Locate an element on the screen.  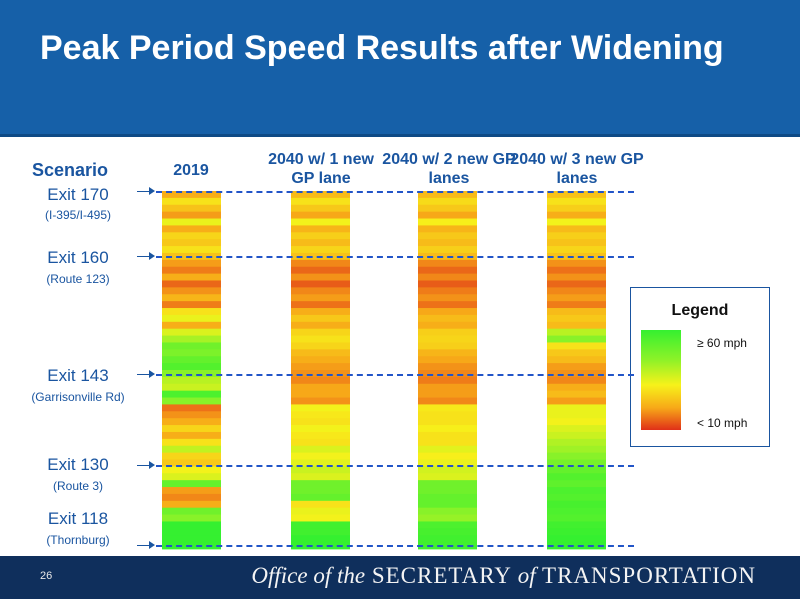
legend-low-label: < 10 mph is located at coordinates (722, 423).